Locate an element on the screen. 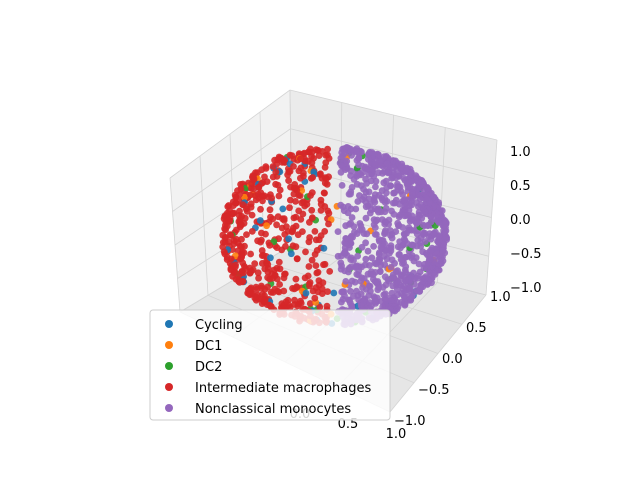  legend-entry: DC1 is located at coordinates (208, 346).